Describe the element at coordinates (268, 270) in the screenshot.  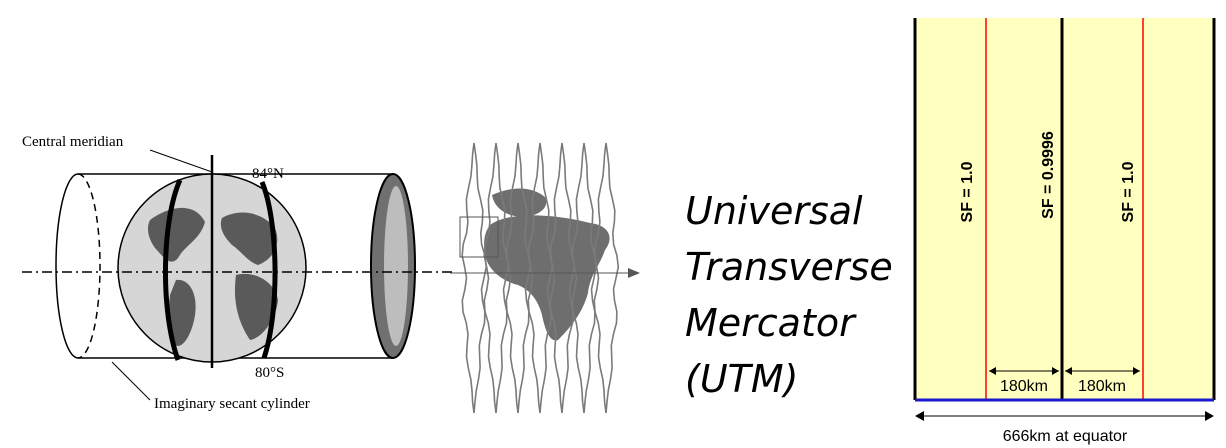
I see `right-secant-line` at that location.